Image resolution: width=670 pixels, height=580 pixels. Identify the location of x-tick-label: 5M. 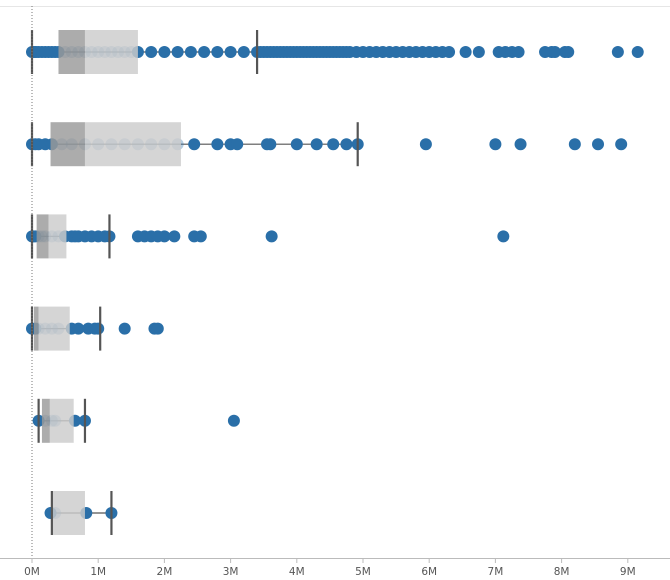
(363, 572).